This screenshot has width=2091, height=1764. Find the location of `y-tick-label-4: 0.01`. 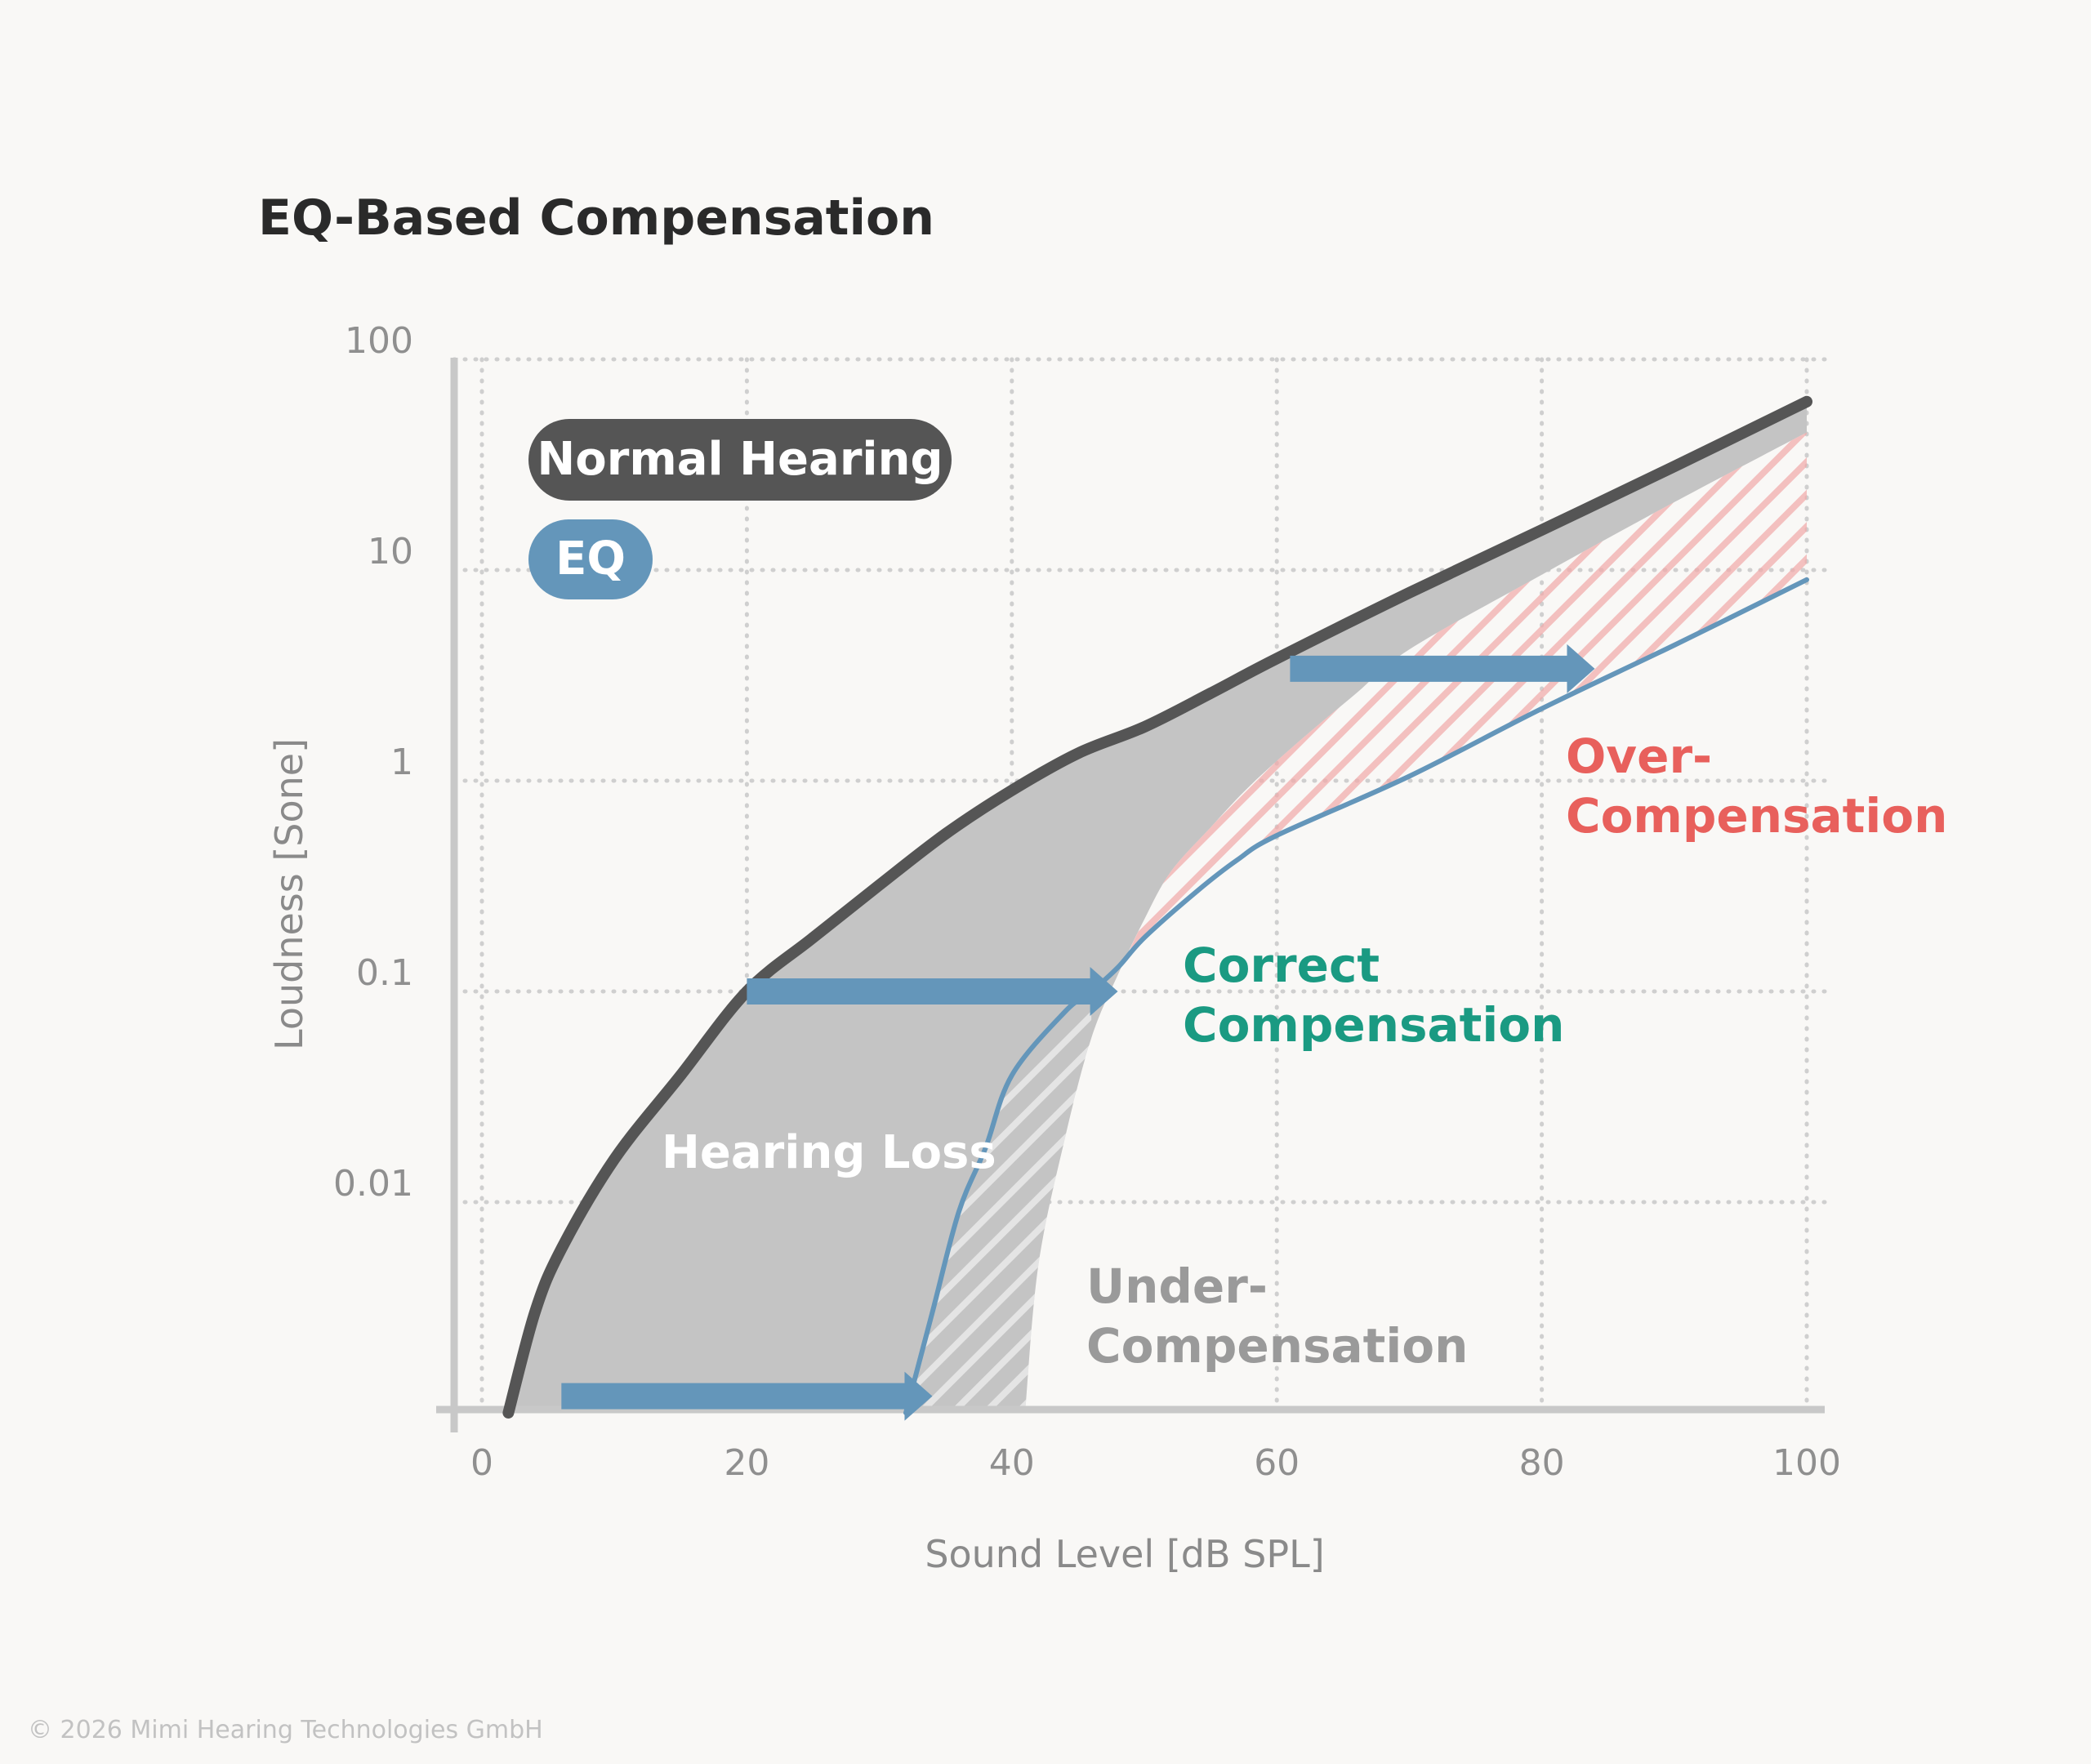

y-tick-label-4: 0.01 is located at coordinates (373, 1184).